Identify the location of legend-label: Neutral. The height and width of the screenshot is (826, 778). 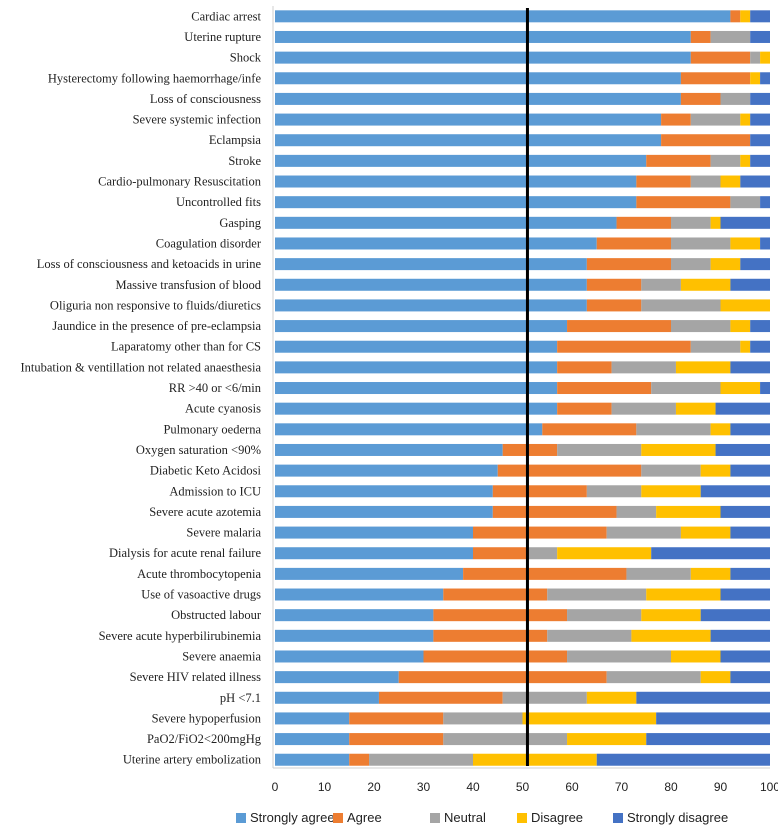
(465, 817).